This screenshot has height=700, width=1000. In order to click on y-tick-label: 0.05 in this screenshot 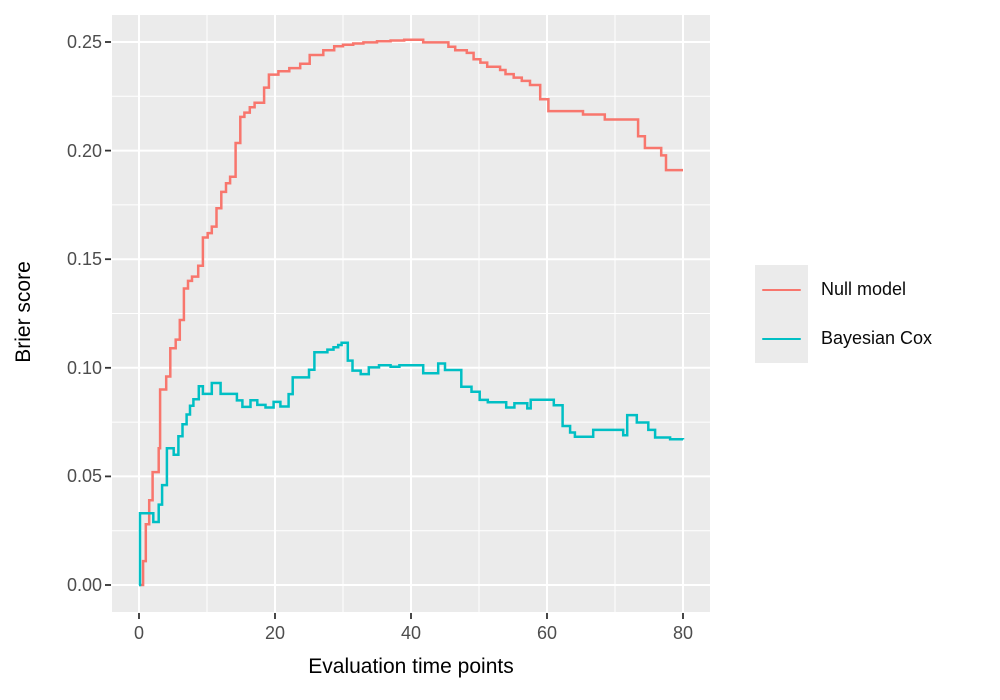, I will do `click(84, 476)`.